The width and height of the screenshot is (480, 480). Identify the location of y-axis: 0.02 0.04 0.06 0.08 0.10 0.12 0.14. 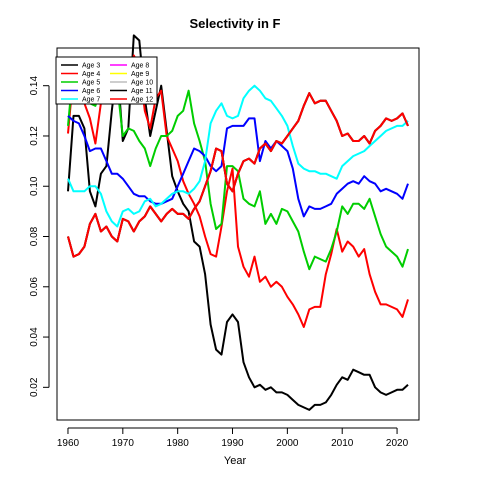
(39, 236).